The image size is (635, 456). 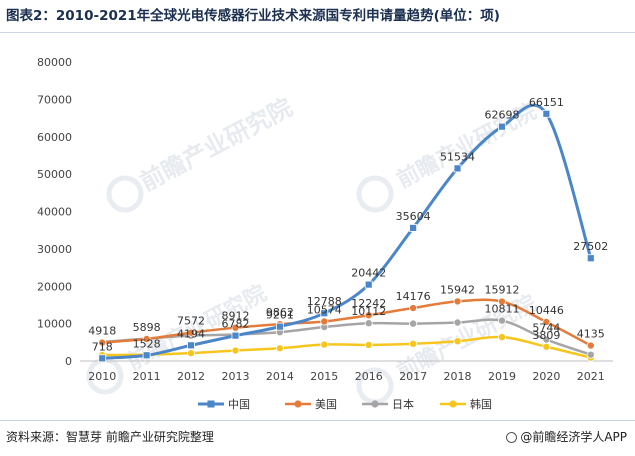 What do you see at coordinates (216, 145) in the screenshot?
I see `watermark-text: 前瞻产业研究院` at bounding box center [216, 145].